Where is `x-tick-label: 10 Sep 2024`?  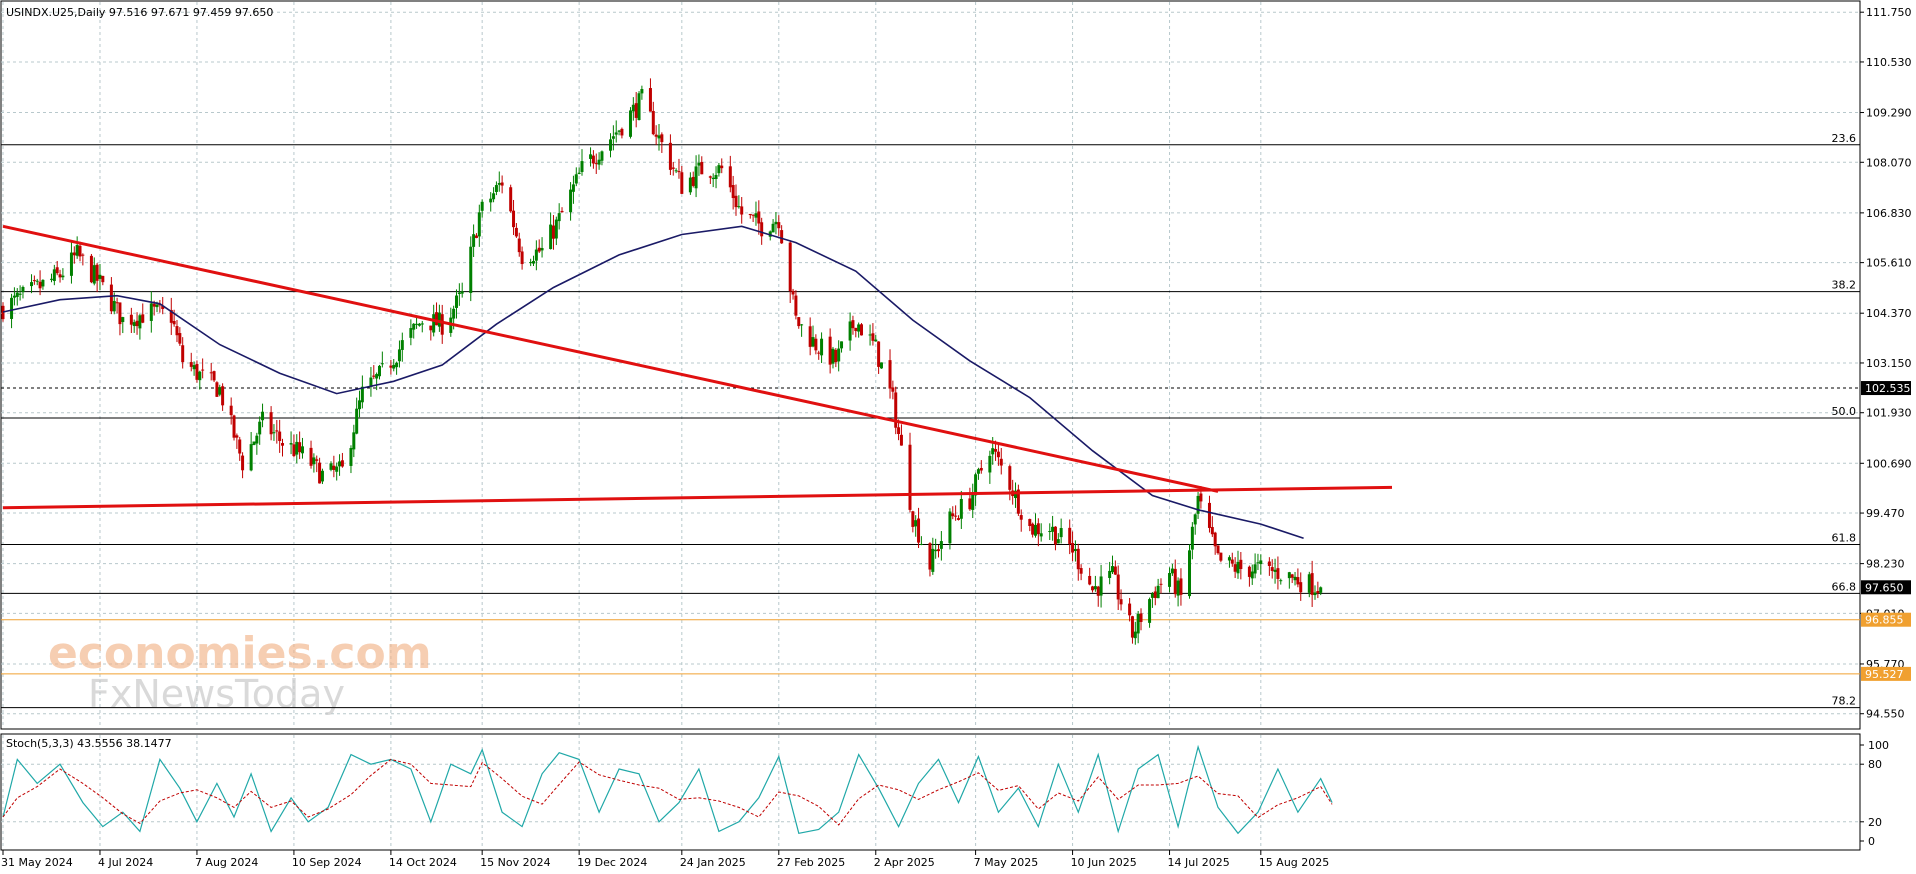
x-tick-label: 10 Sep 2024 is located at coordinates (327, 862).